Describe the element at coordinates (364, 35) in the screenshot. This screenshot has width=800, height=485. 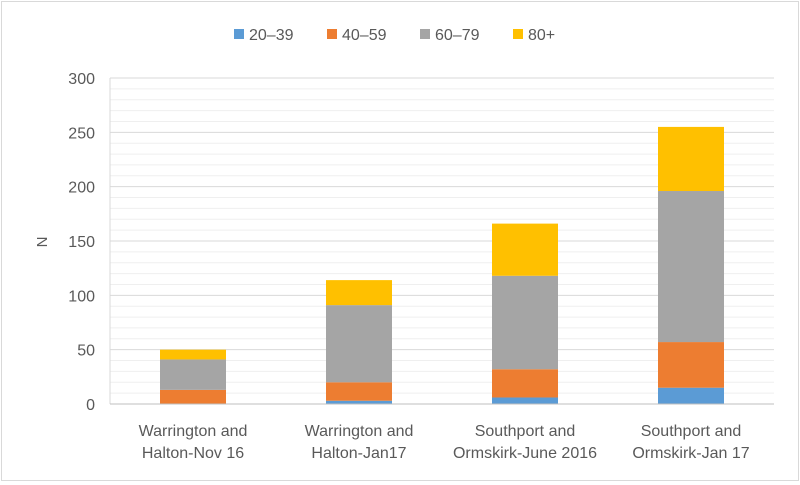
I see `legend-label: 40–59` at that location.